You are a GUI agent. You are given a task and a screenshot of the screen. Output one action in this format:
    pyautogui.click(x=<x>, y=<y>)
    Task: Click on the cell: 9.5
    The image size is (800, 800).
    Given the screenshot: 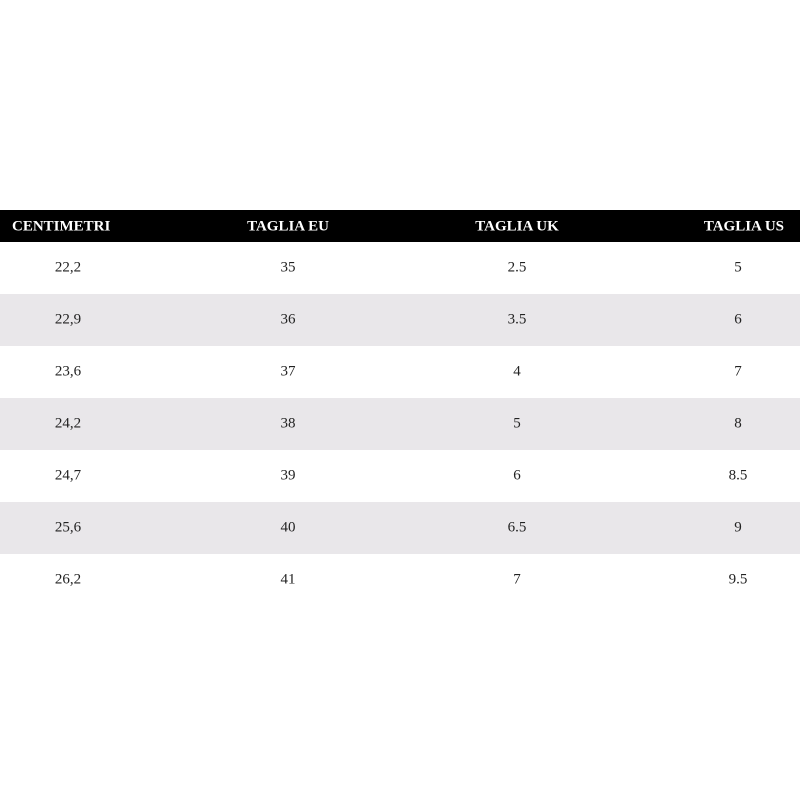 What is the action you would take?
    pyautogui.click(x=738, y=579)
    